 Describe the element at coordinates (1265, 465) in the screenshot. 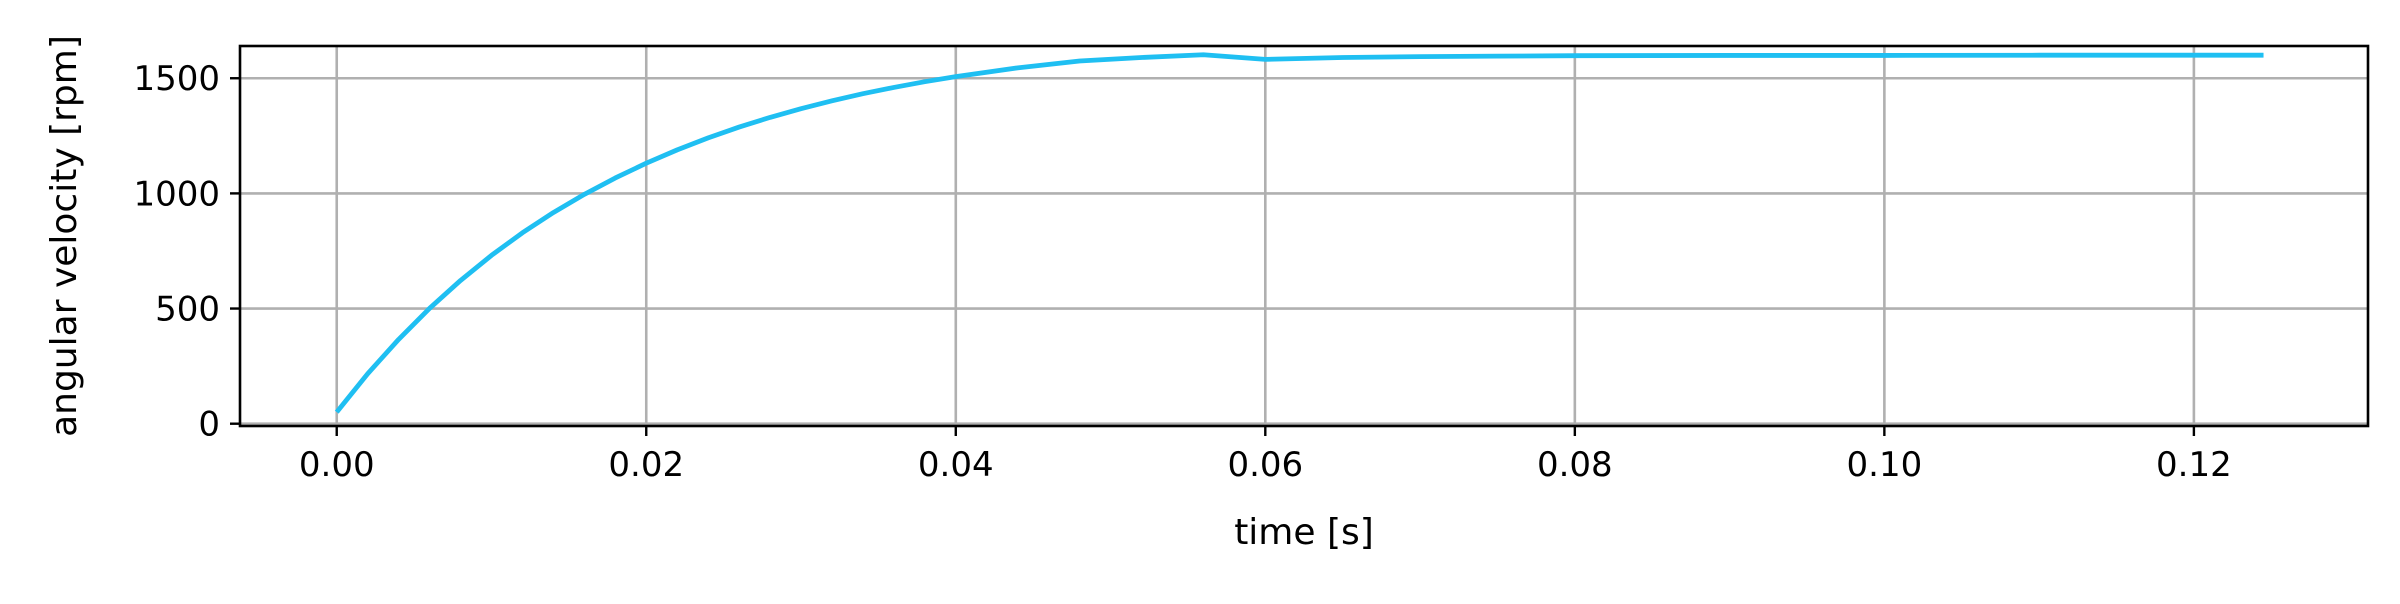

I see `x-tick-label: 0.06` at that location.